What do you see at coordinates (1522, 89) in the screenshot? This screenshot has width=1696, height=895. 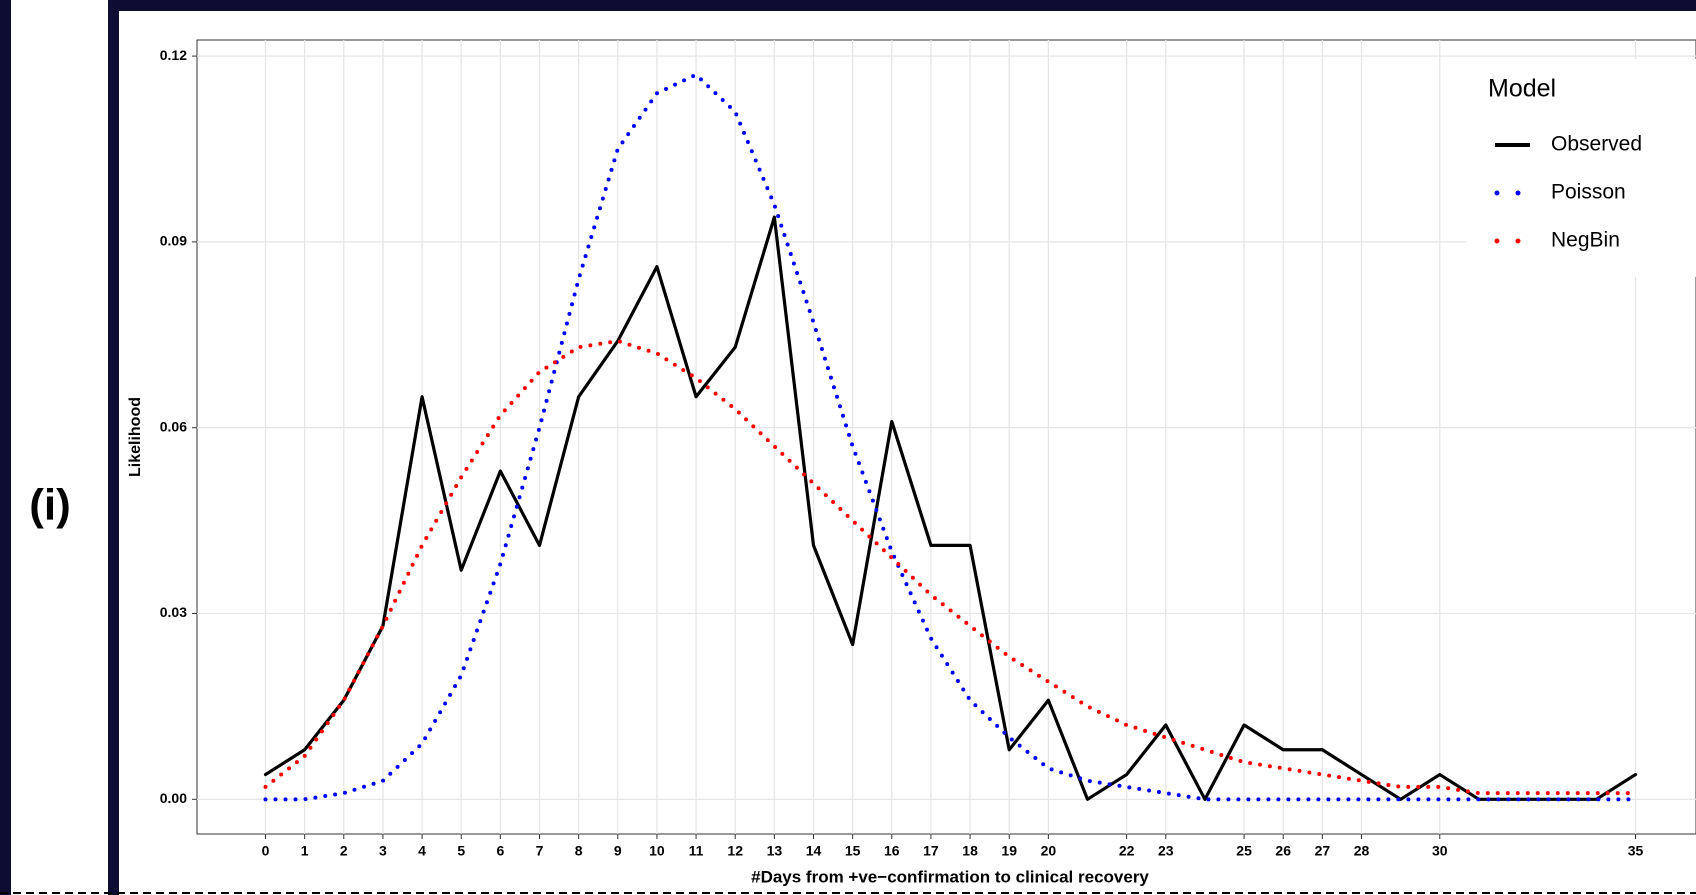 I see `legend-title: Model` at bounding box center [1522, 89].